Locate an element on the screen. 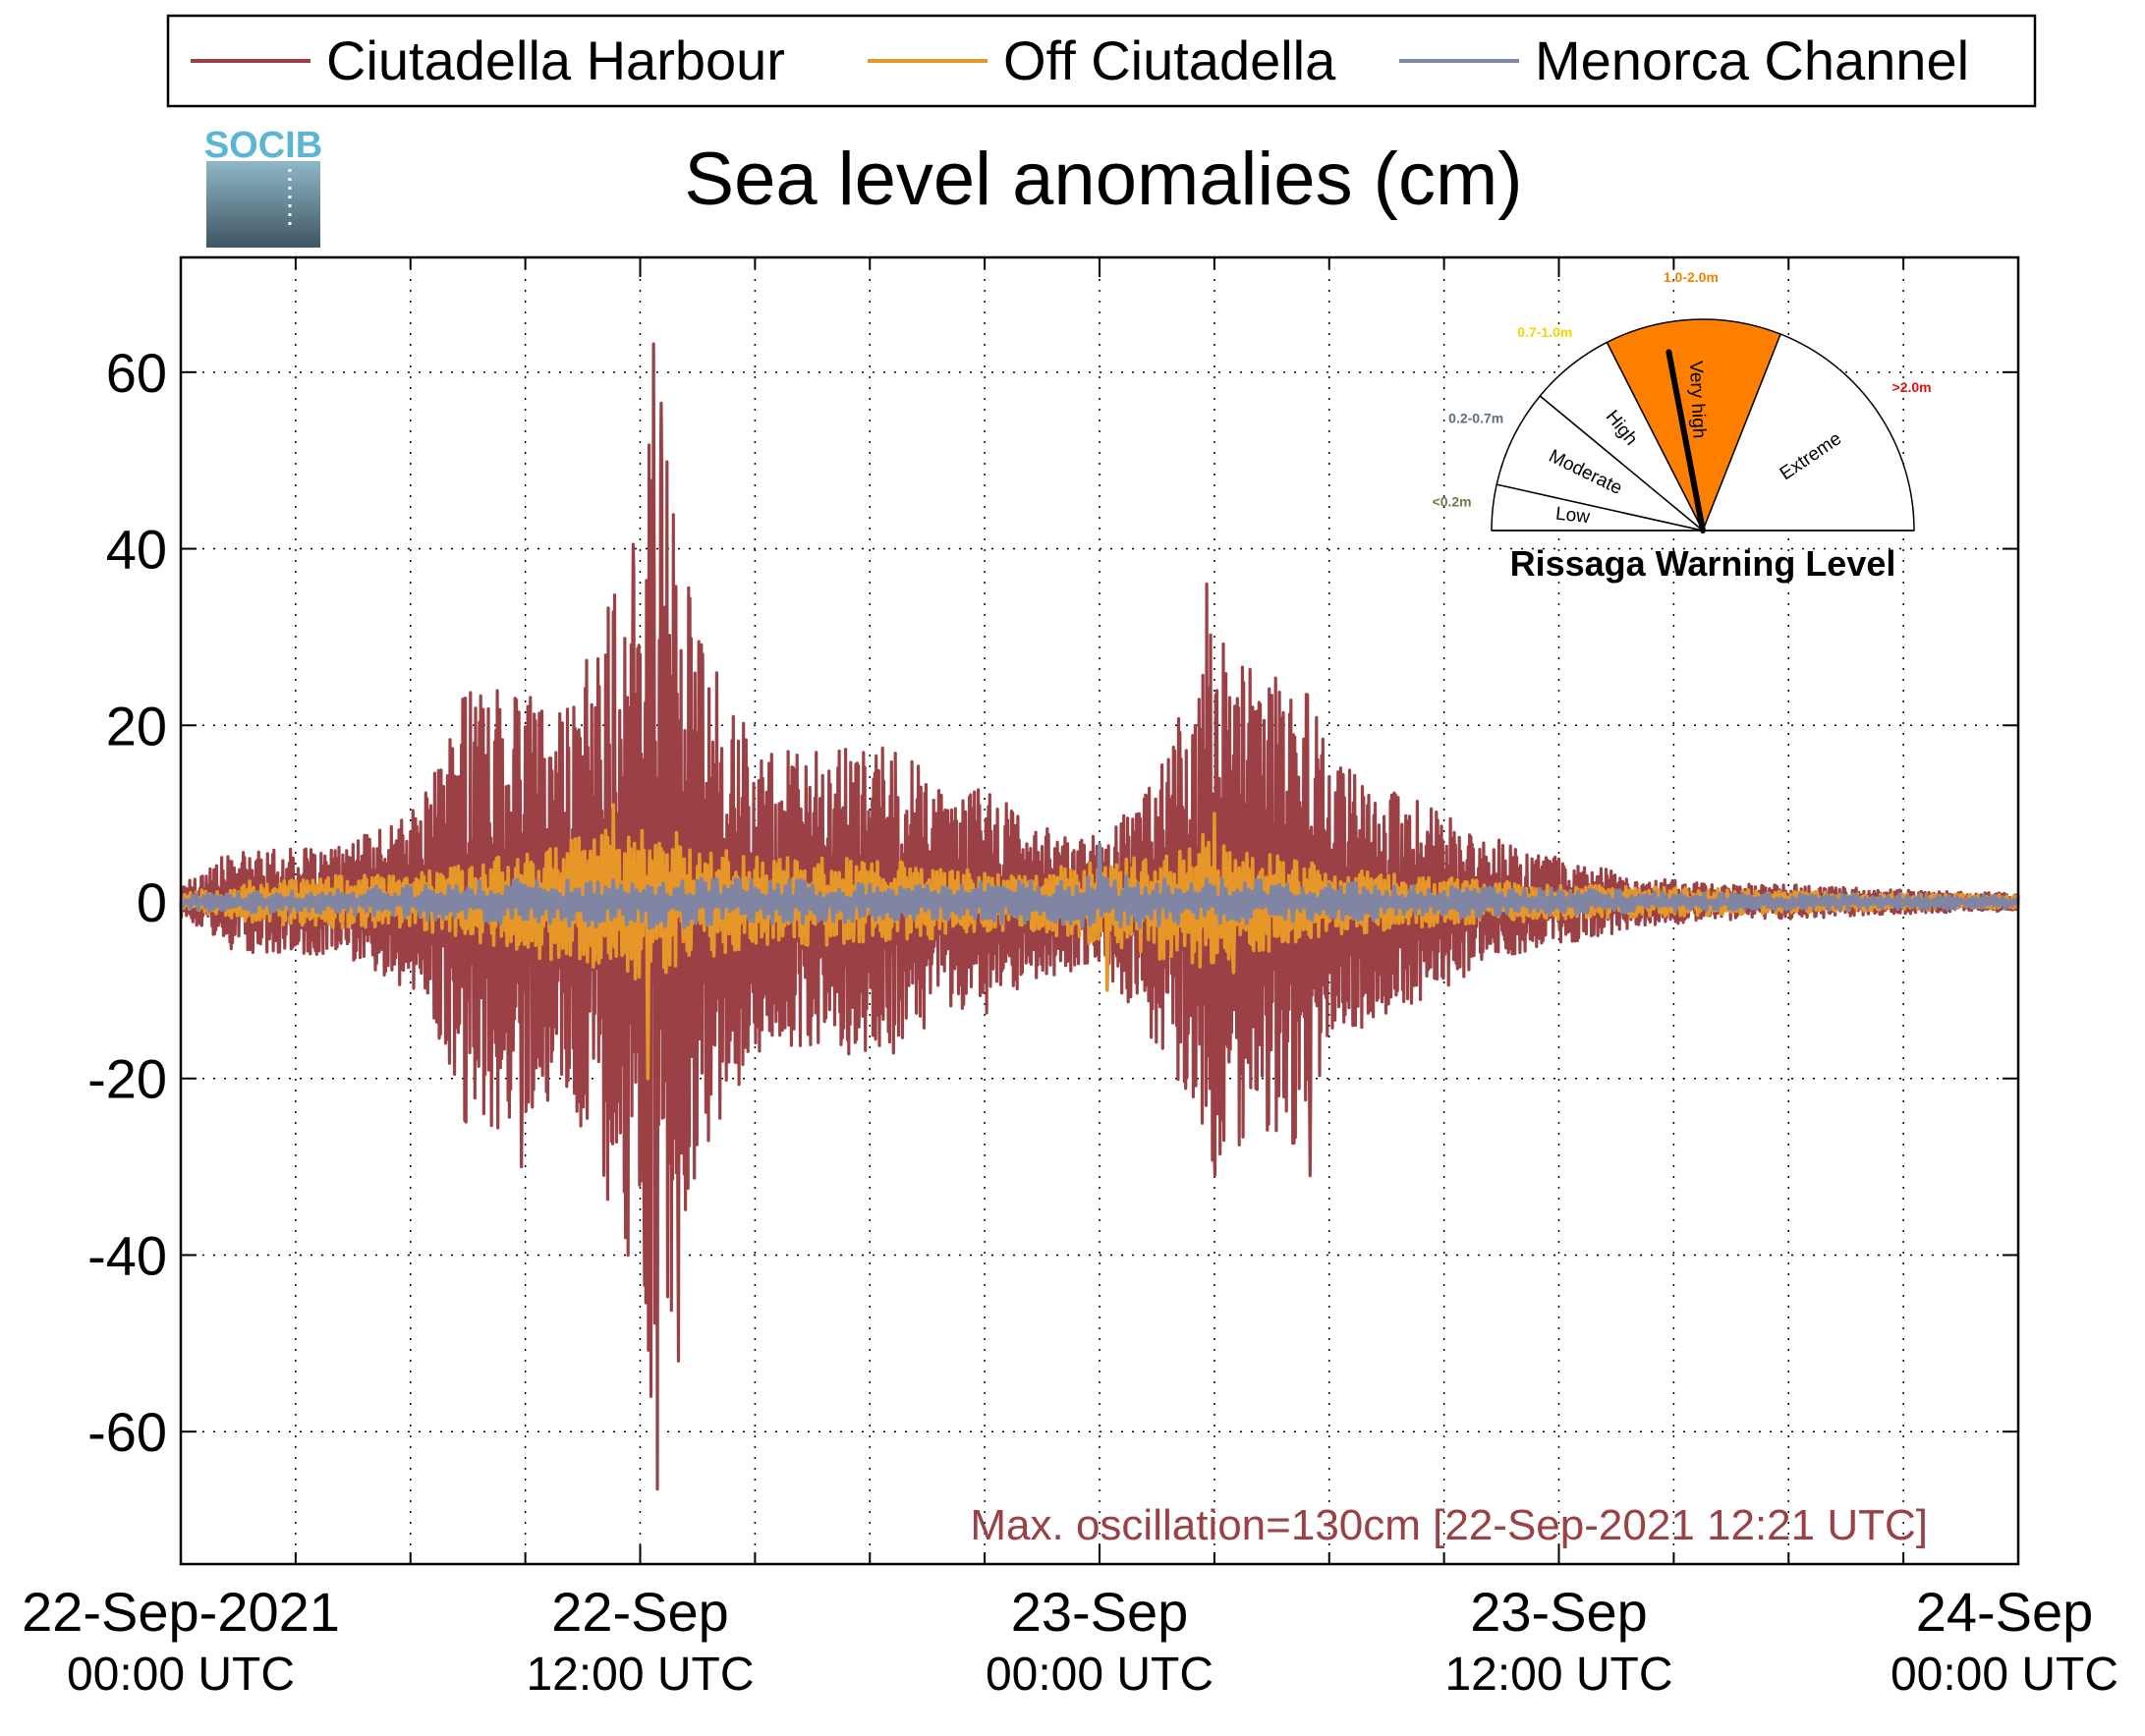  gauge-title: Rissaga Warning Level is located at coordinates (1703, 563).